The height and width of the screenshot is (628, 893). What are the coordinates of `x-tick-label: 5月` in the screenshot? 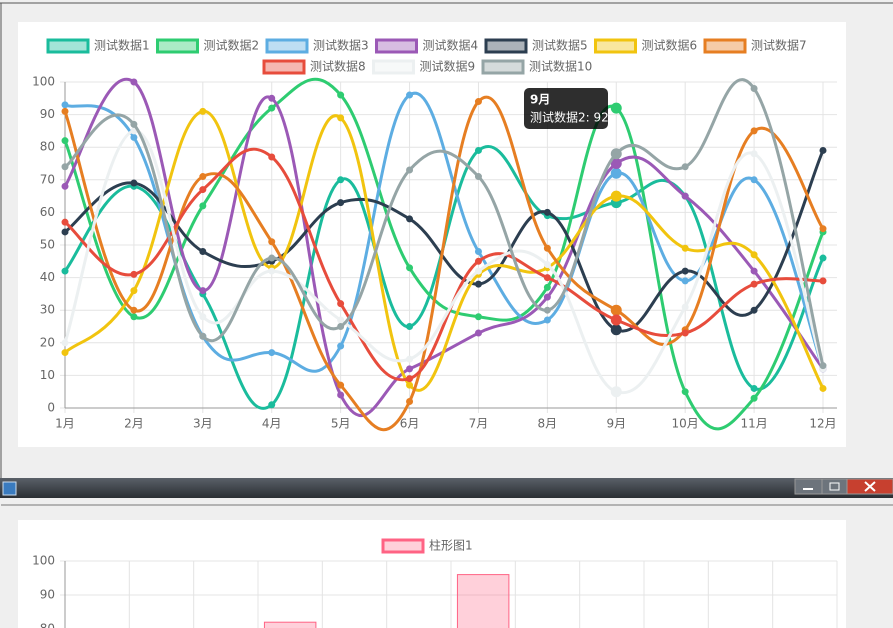 It's located at (341, 424).